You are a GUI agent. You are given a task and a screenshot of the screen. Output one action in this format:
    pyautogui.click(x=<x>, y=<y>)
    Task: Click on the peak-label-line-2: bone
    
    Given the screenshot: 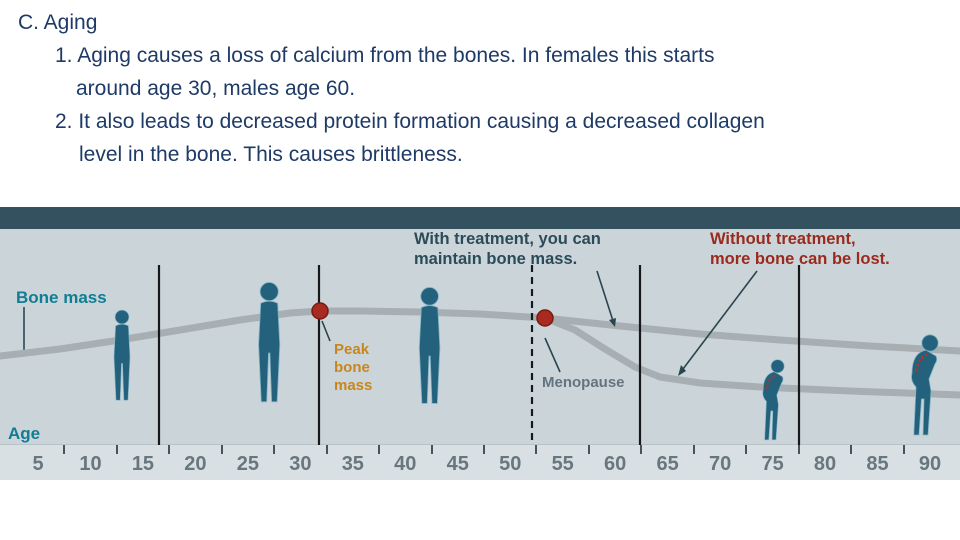 What is the action you would take?
    pyautogui.click(x=352, y=367)
    